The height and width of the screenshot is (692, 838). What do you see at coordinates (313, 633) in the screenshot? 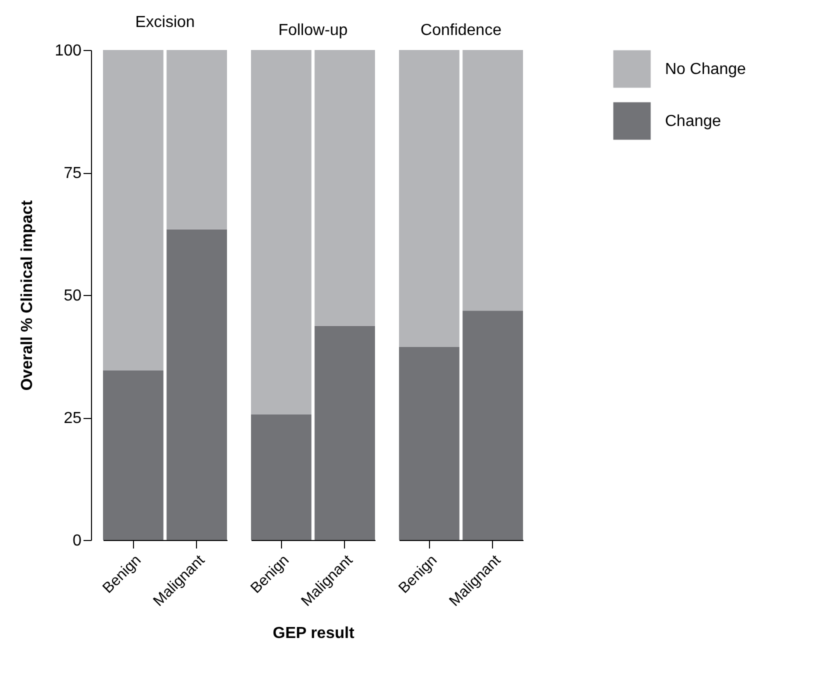
I see `x-axis-title: GEP result` at bounding box center [313, 633].